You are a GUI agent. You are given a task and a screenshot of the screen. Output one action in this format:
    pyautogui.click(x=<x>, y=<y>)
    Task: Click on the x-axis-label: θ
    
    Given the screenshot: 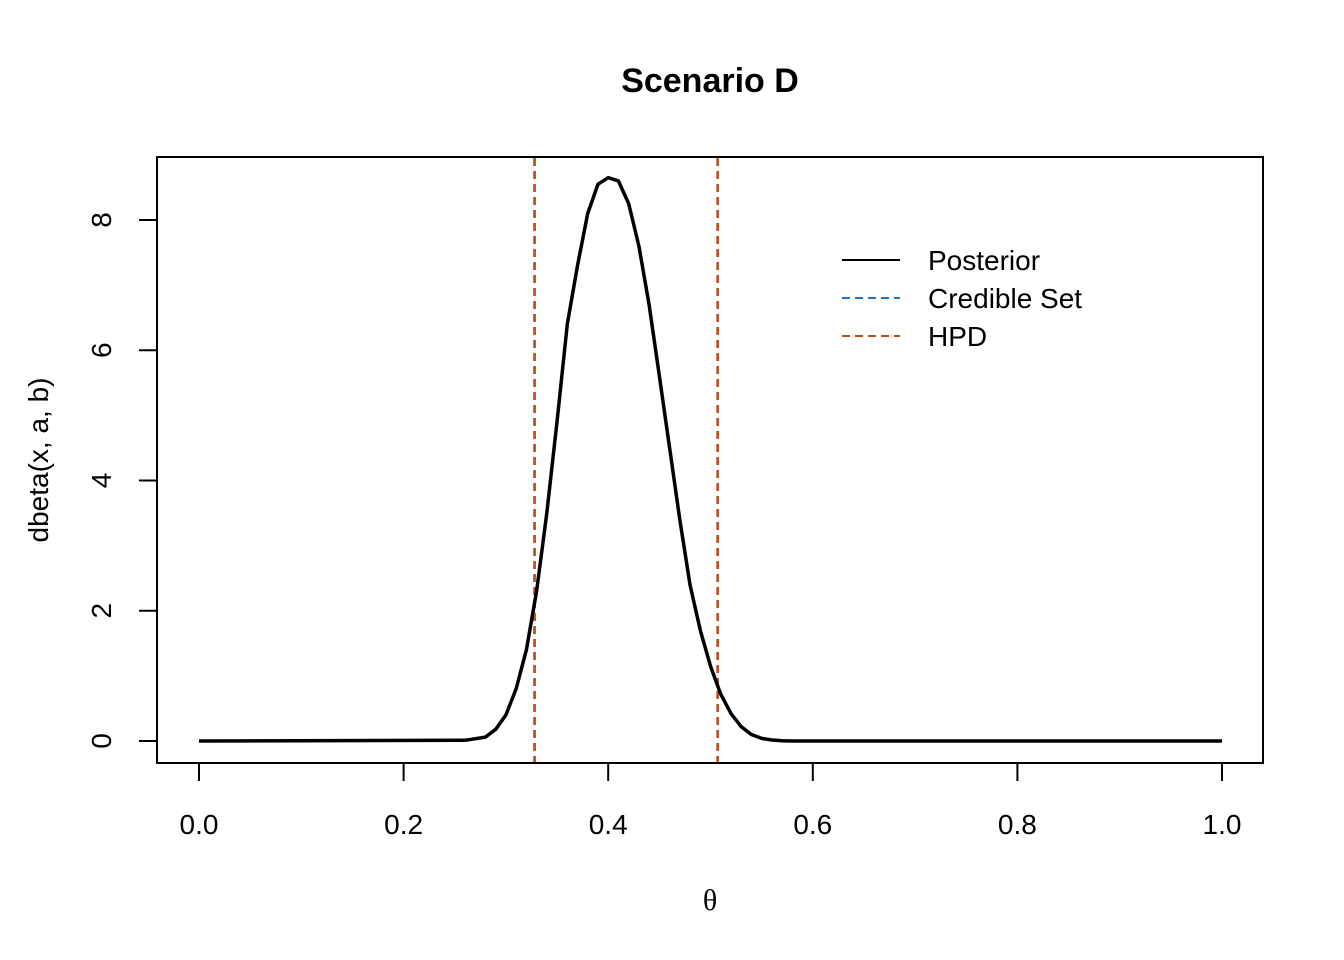 What is the action you would take?
    pyautogui.click(x=710, y=900)
    